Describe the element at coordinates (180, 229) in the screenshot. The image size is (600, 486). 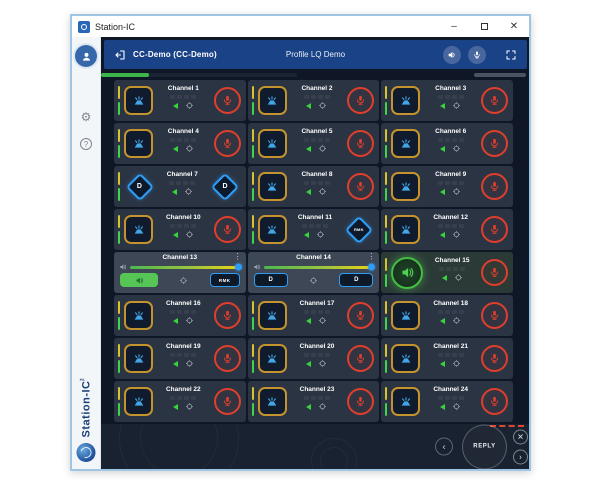
I see `channel-tile: Channel 10` at that location.